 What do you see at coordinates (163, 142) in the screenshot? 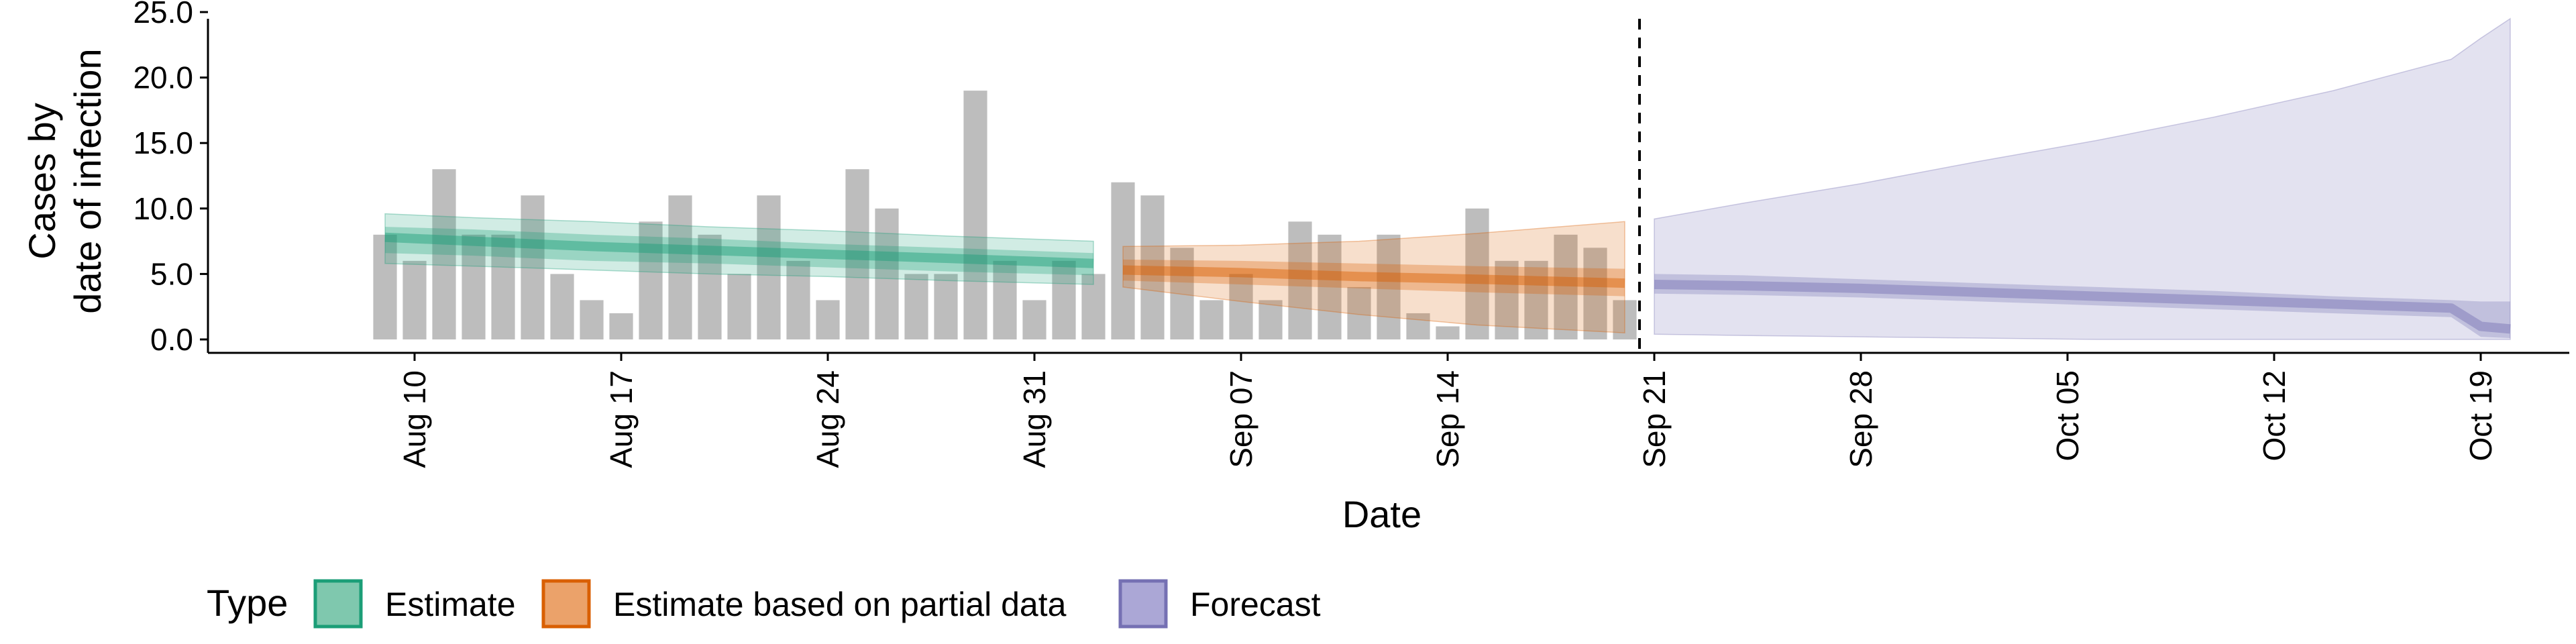
I see `y-tick-label: 15.0` at bounding box center [163, 142].